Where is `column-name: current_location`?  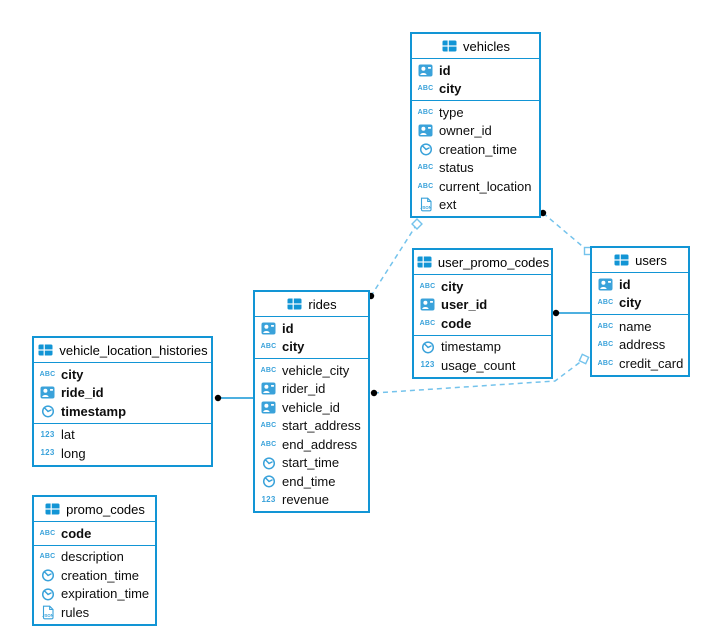 column-name: current_location is located at coordinates (485, 186).